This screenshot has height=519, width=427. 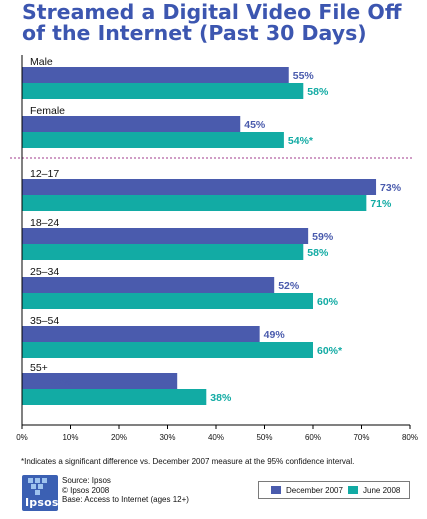 I want to click on legend-label-june: June 2008, so click(x=382, y=490).